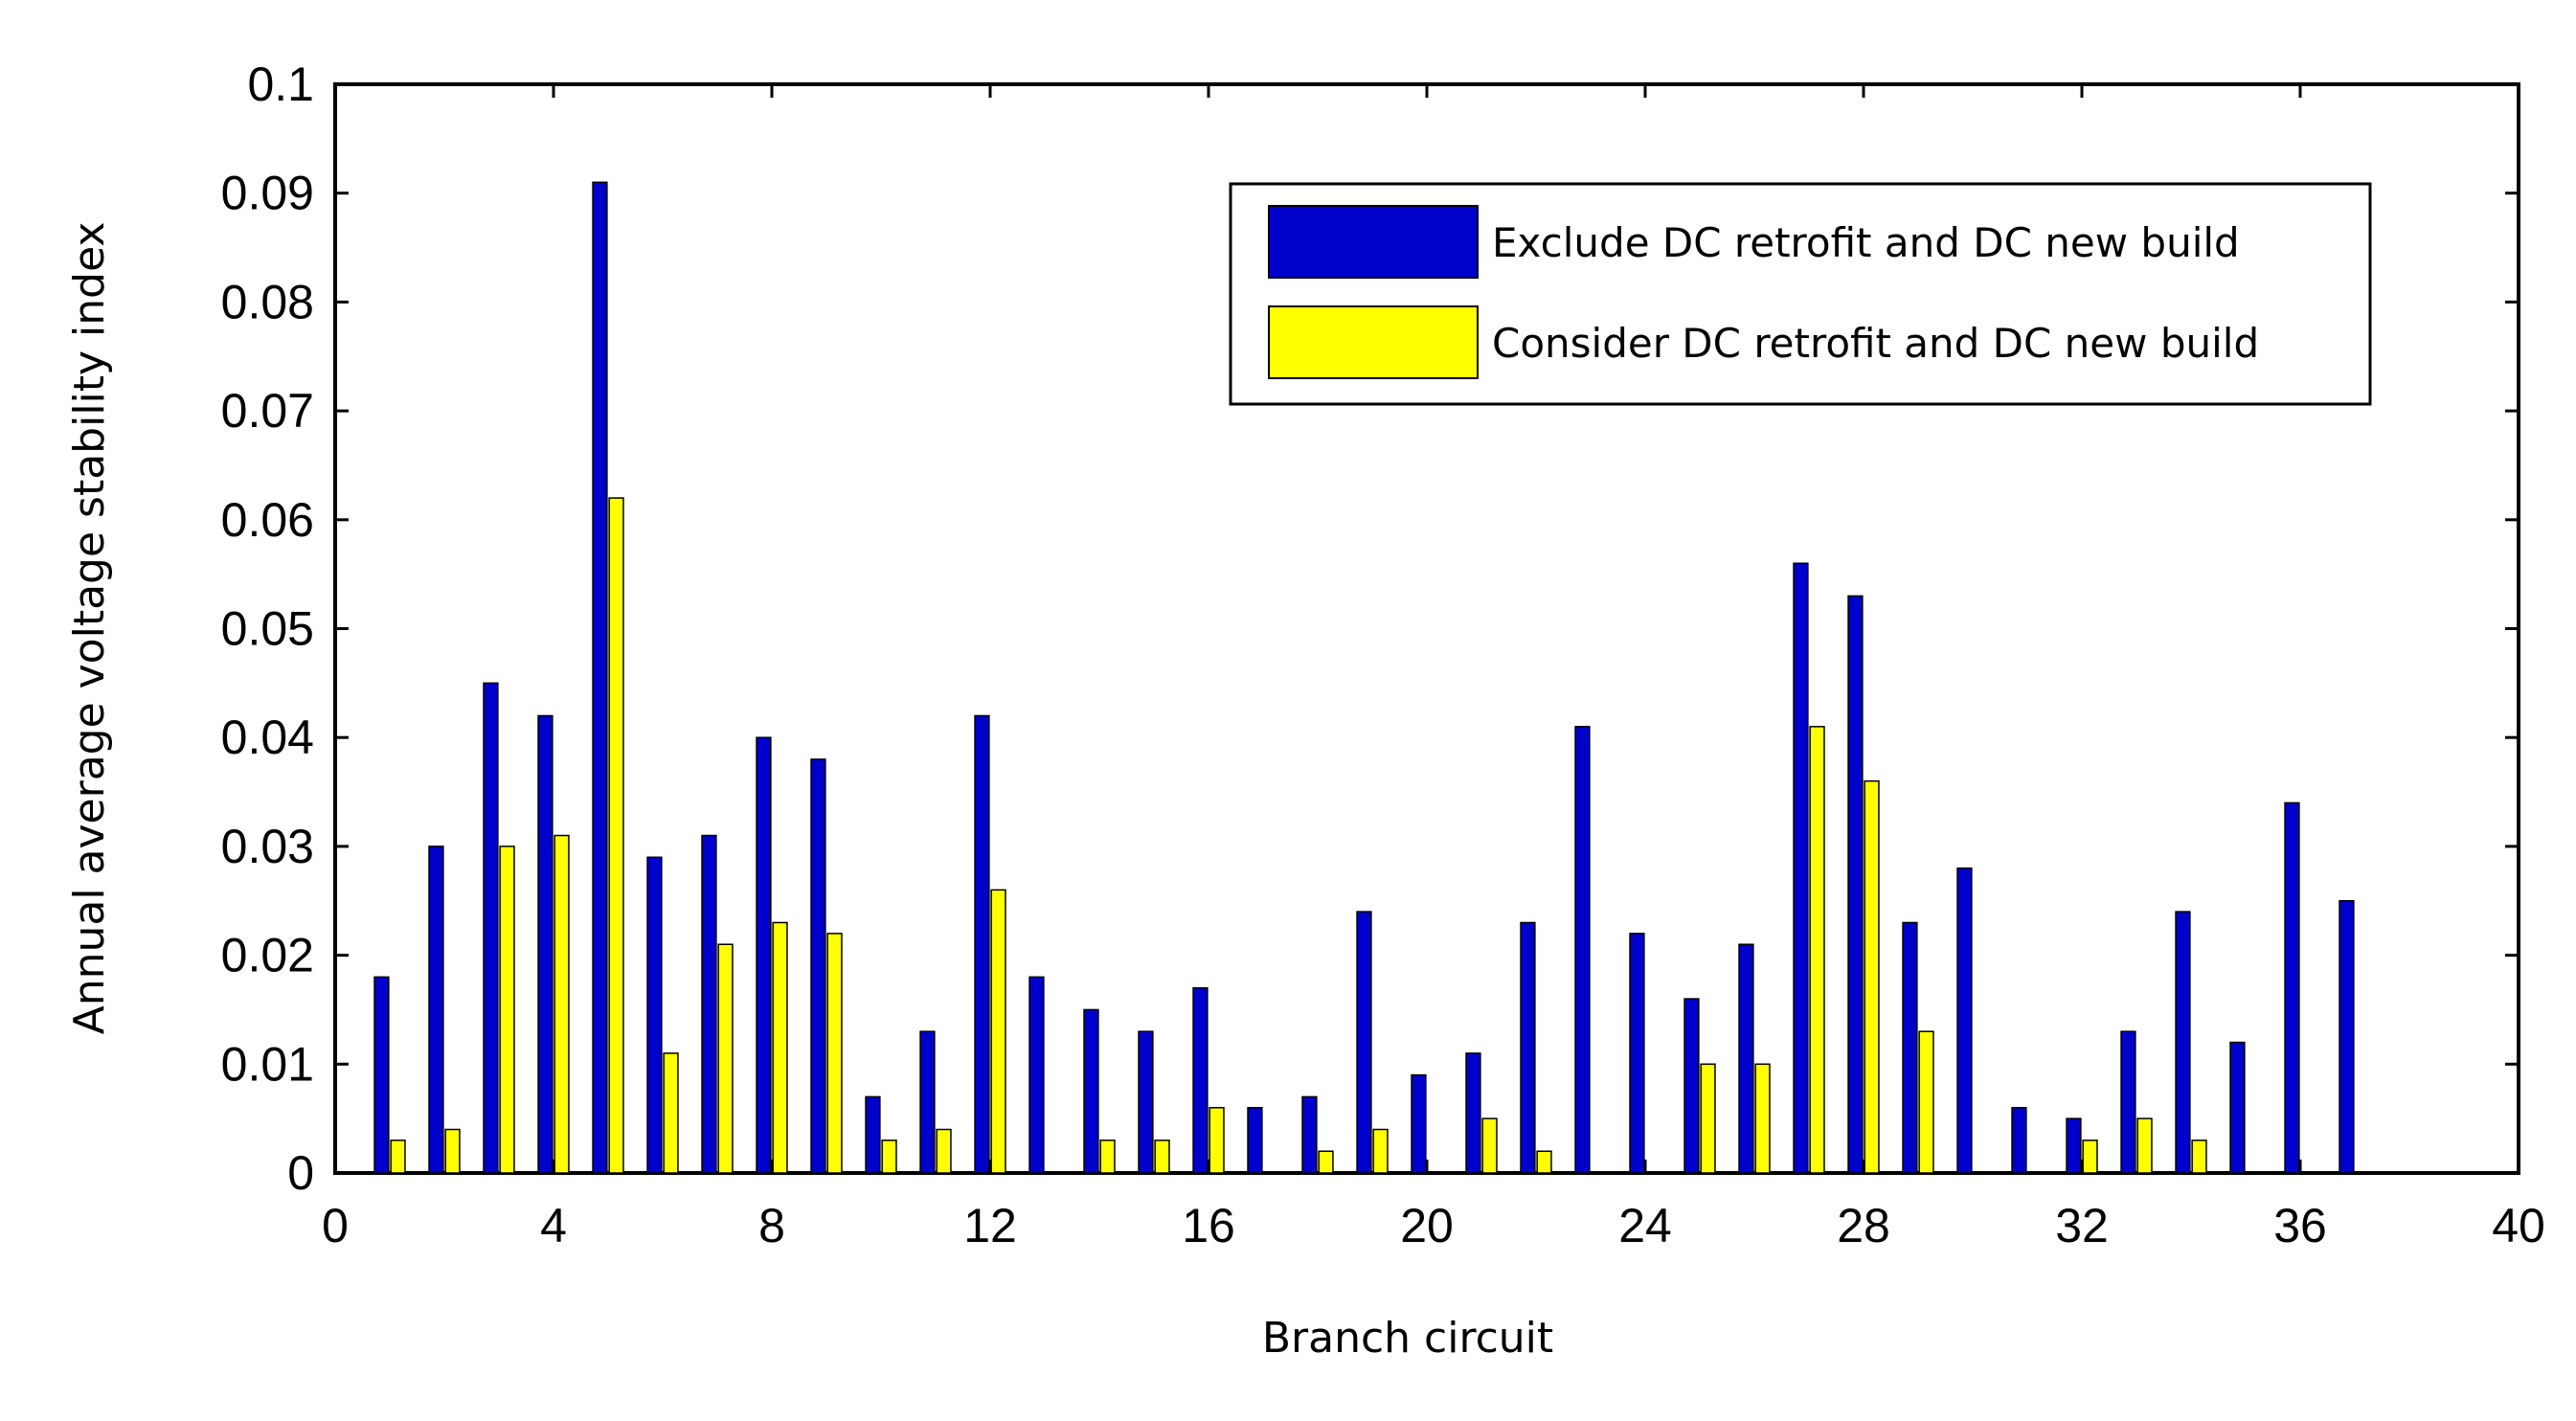  Describe the element at coordinates (267, 737) in the screenshot. I see `y-tick-label: 0.04` at that location.